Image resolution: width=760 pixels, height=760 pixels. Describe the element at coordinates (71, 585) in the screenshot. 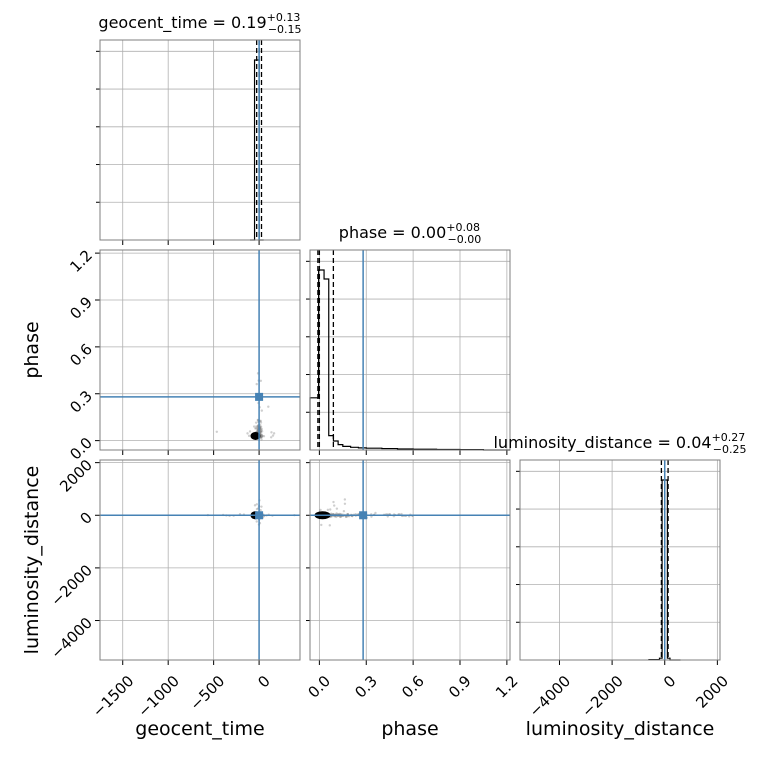

I see `y-tick-label: −2000` at that location.